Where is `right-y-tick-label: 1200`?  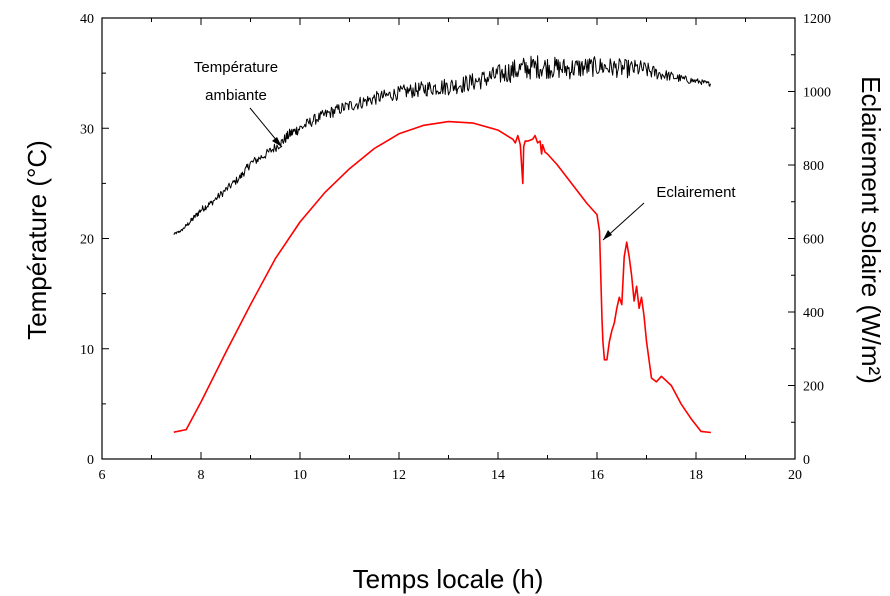 right-y-tick-label: 1200 is located at coordinates (817, 19).